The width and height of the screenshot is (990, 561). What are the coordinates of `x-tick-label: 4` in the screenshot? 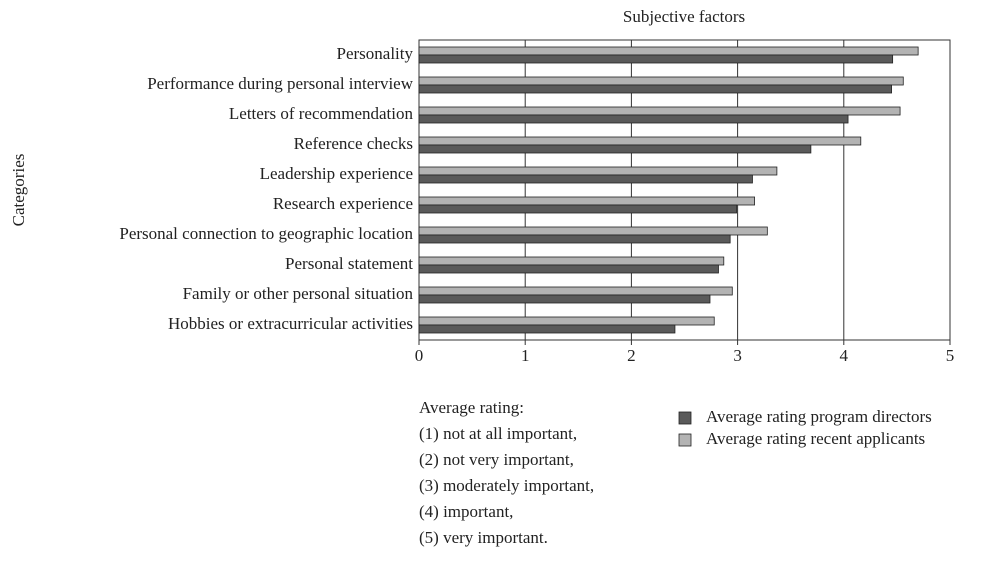 It's located at (844, 355).